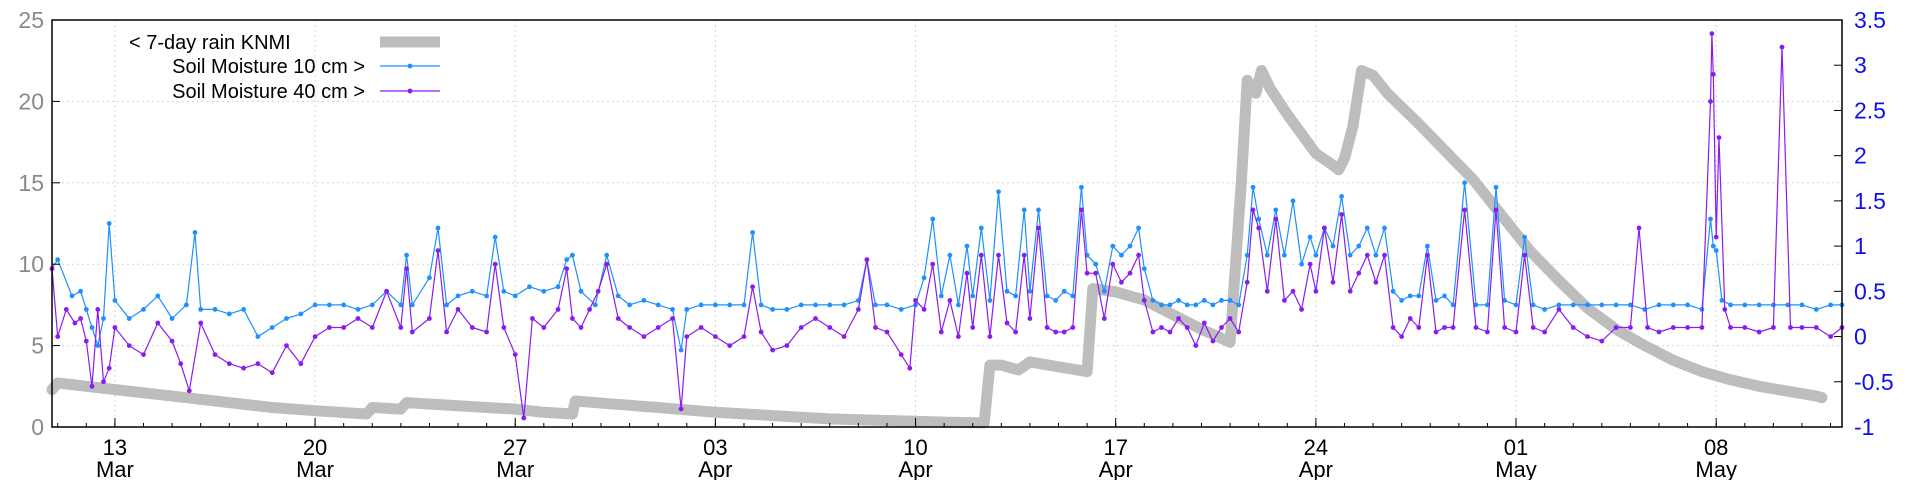 This screenshot has height=480, width=1920. I want to click on x-tick-label: 01, so click(1516, 447).